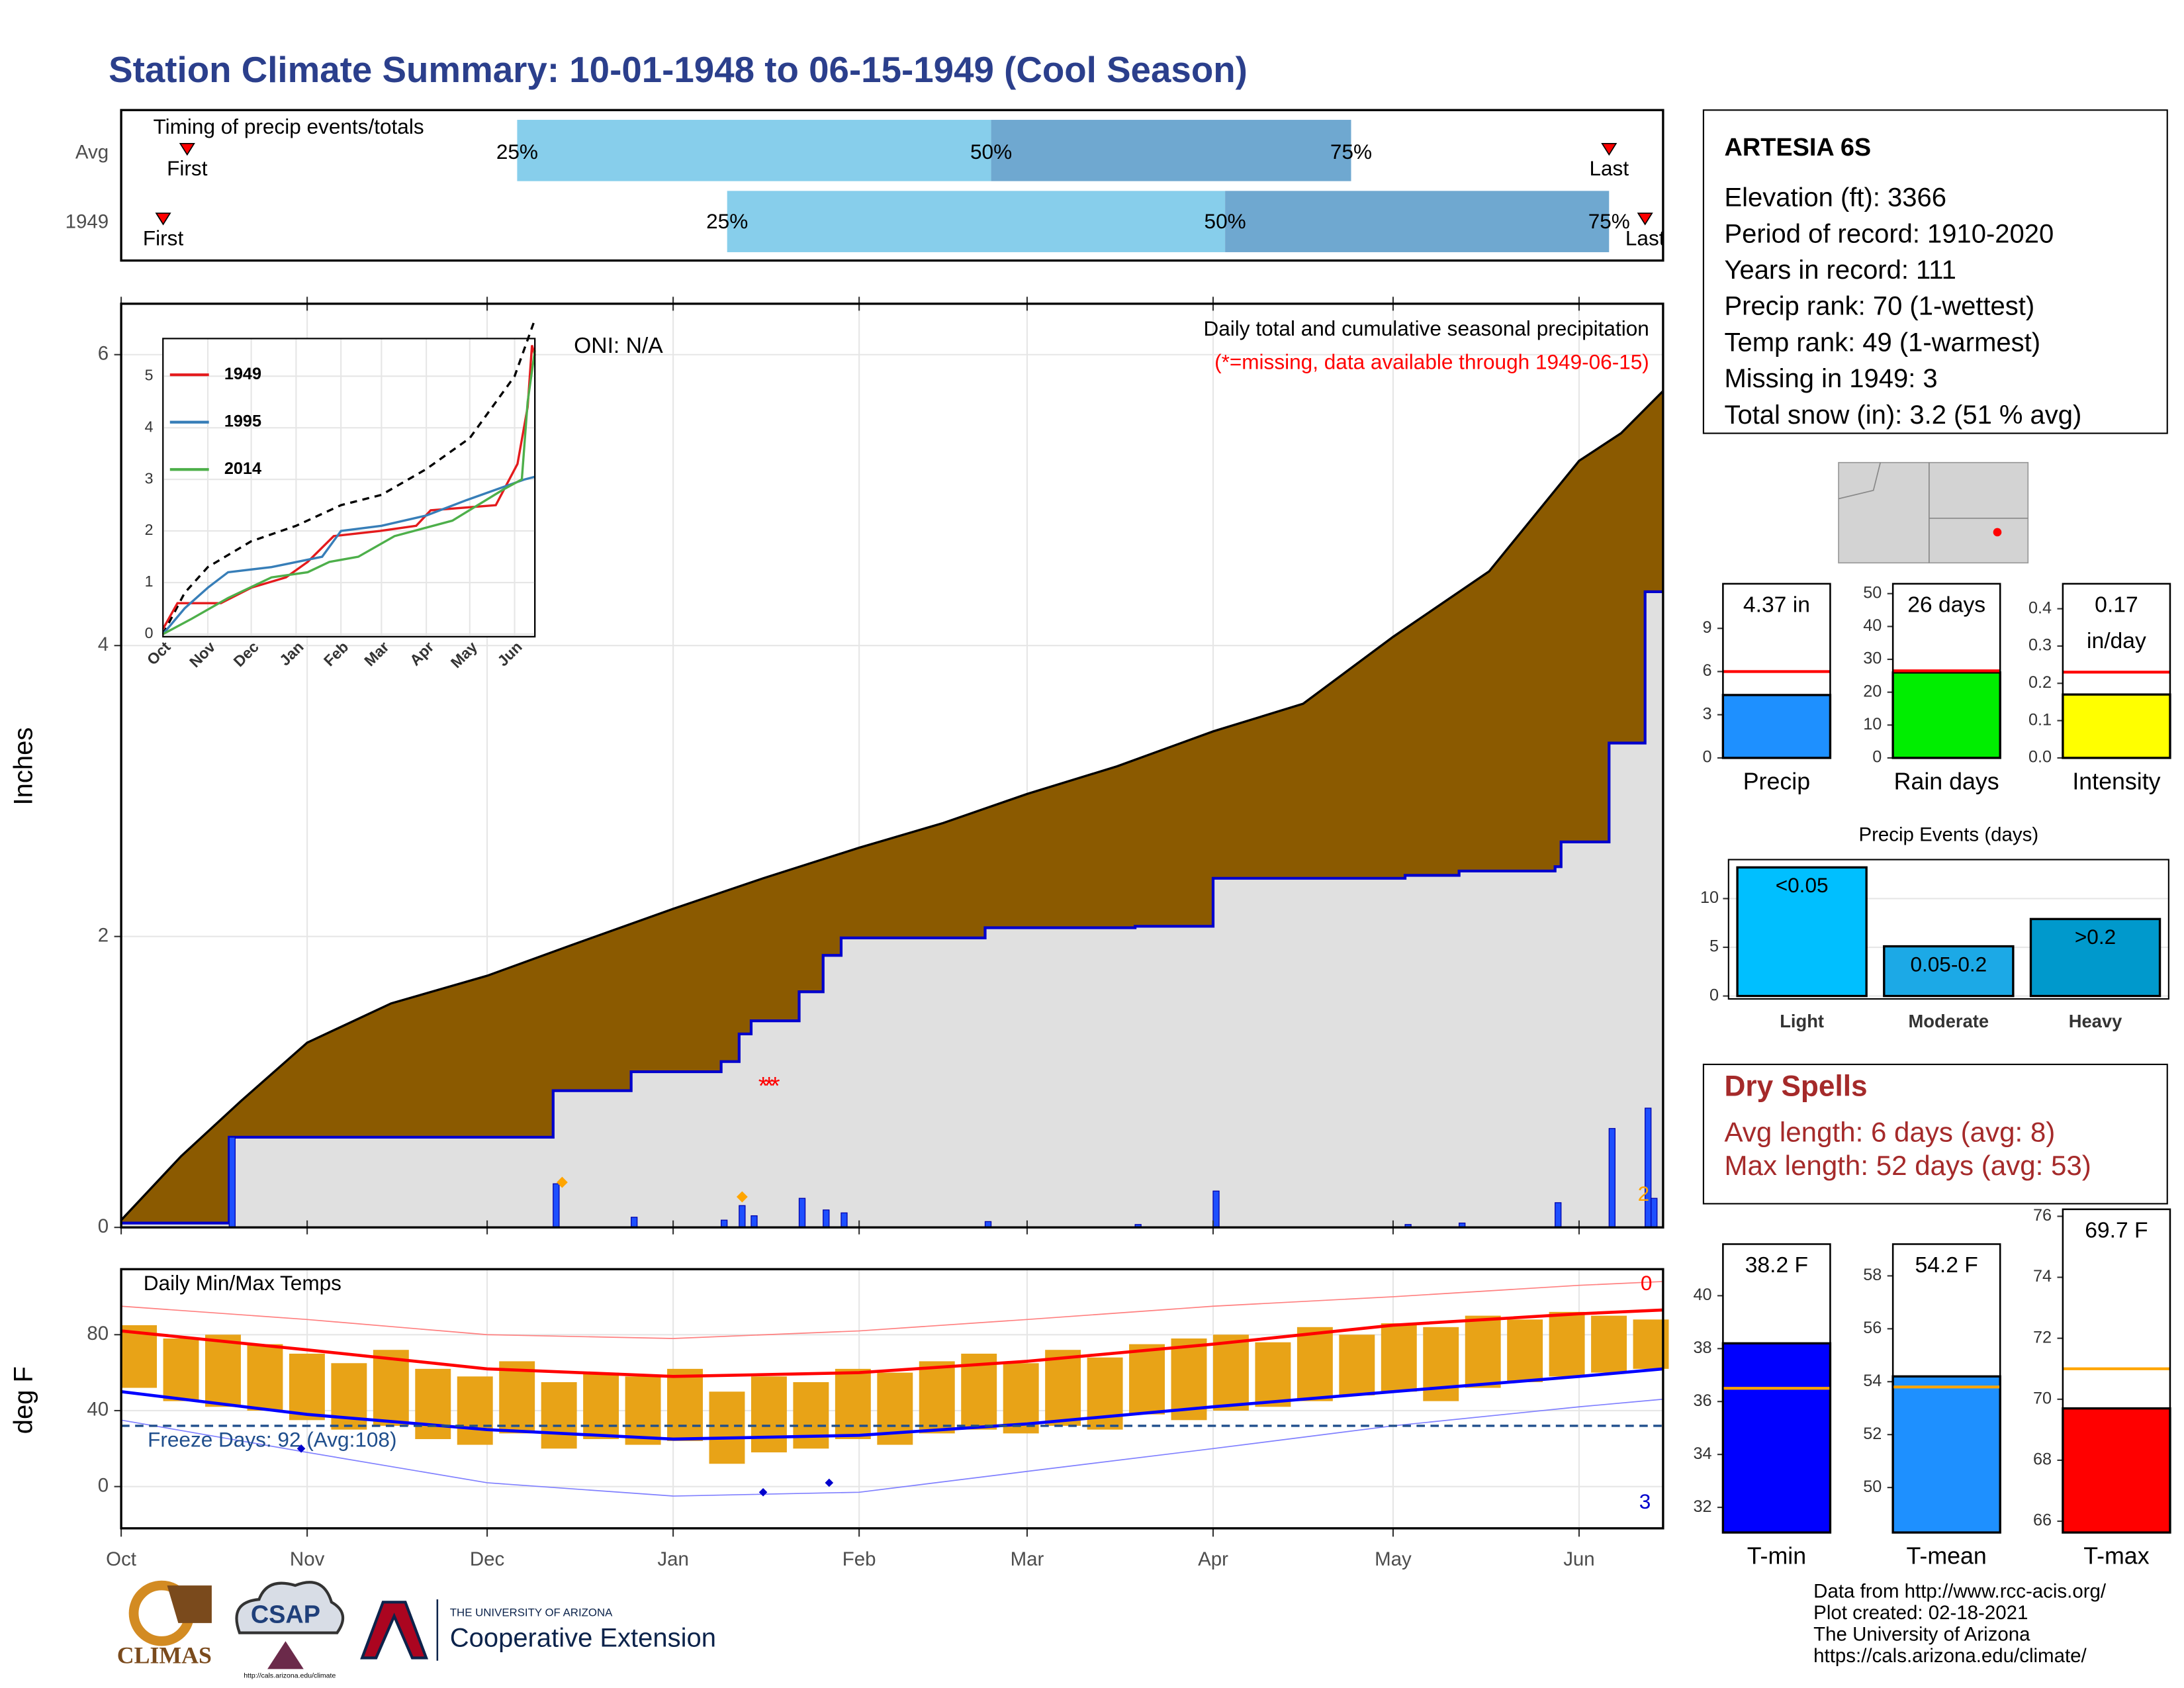  Describe the element at coordinates (2040, 757) in the screenshot. I see `gauge-tick-label: 0.0` at that location.